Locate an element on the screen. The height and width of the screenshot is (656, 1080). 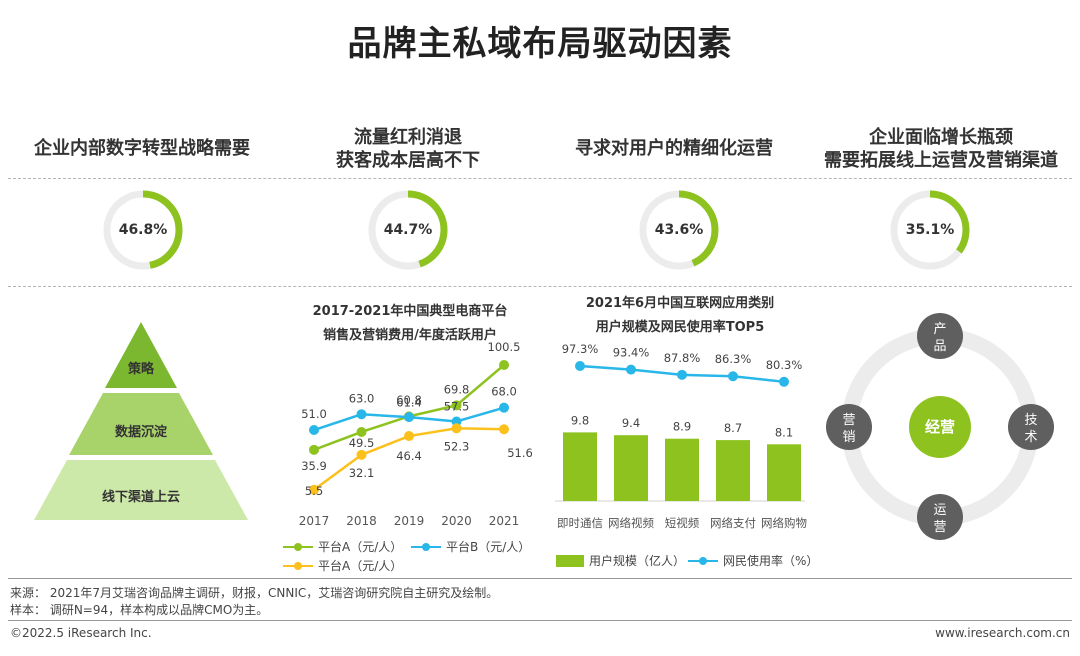
node-label-left-1: 营 is located at coordinates (848, 420).